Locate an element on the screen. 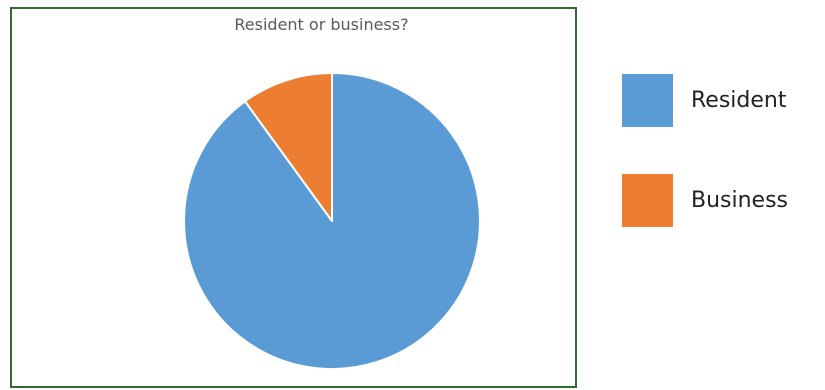 The width and height of the screenshot is (825, 390). chart-title: Resident or business? is located at coordinates (321, 24).